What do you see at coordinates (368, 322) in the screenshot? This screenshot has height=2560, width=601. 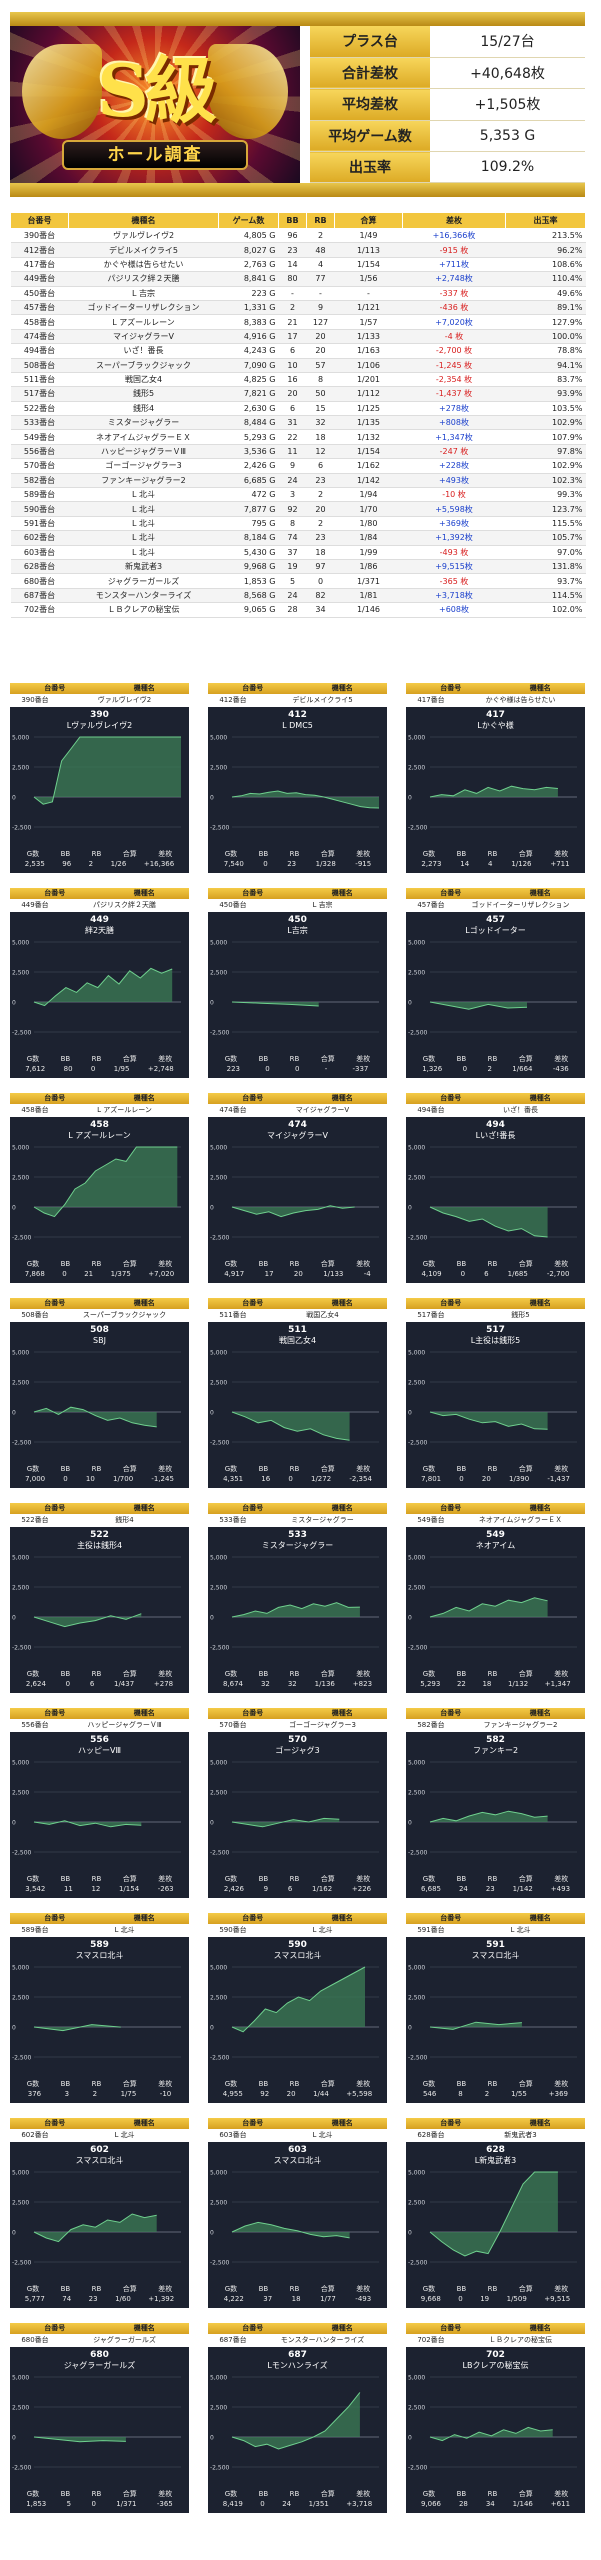 I see `cell-combined: 1/57` at bounding box center [368, 322].